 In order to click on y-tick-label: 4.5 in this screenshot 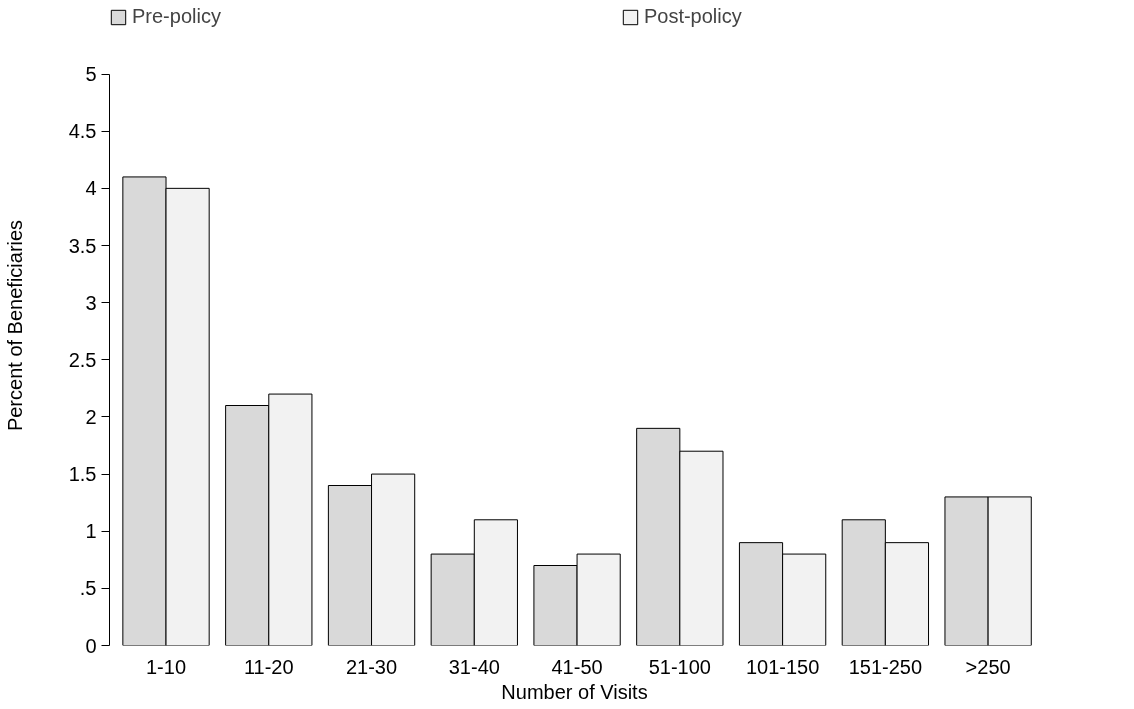, I will do `click(82, 131)`.